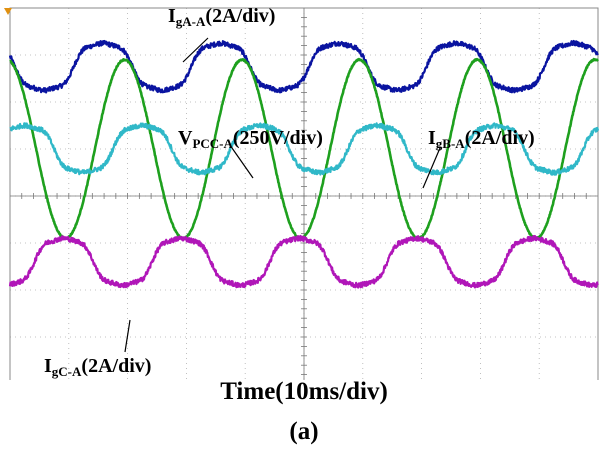  What do you see at coordinates (304, 431) in the screenshot?
I see `figure-caption: (a)` at bounding box center [304, 431].